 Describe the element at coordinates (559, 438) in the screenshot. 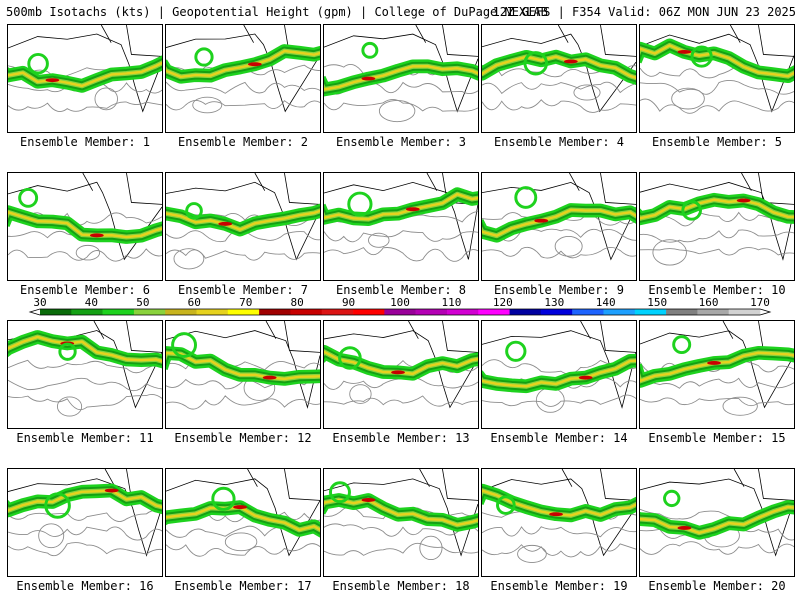

I see `member-caption: Ensemble Member: 14` at that location.